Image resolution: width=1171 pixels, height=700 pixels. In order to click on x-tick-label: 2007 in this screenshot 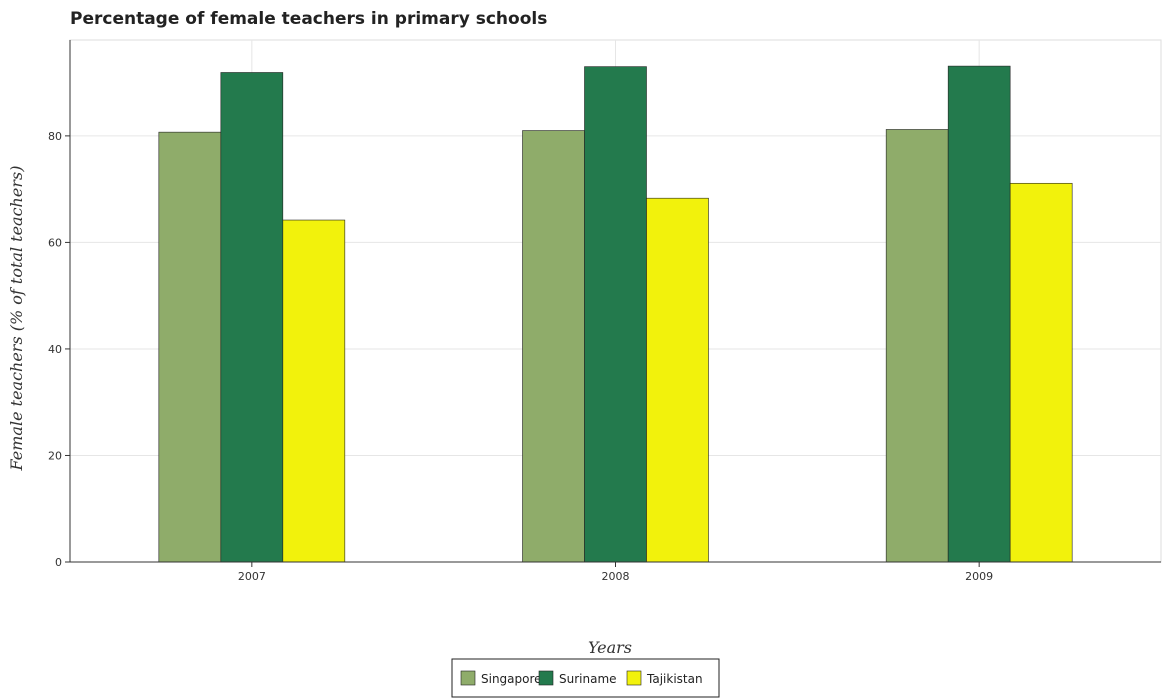, I will do `click(252, 576)`.